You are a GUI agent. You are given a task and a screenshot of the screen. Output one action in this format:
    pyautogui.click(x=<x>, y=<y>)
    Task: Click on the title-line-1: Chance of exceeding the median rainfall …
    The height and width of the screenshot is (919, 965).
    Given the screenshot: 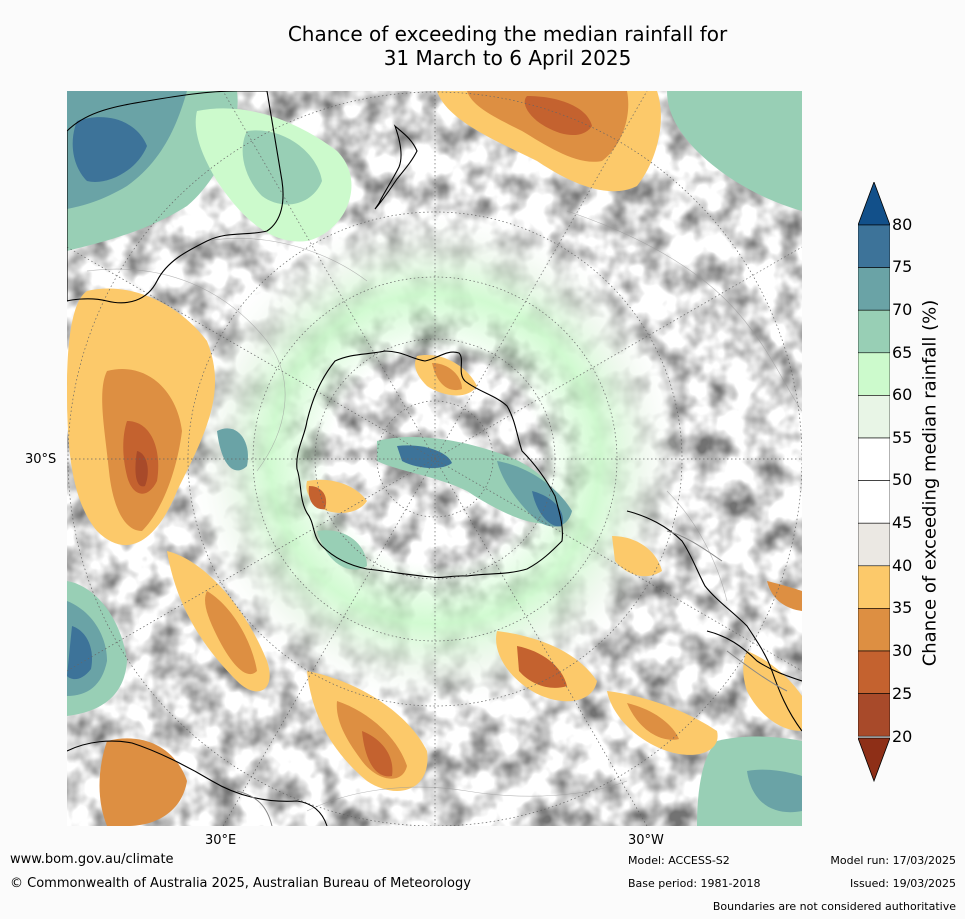 What is the action you would take?
    pyautogui.click(x=507, y=34)
    